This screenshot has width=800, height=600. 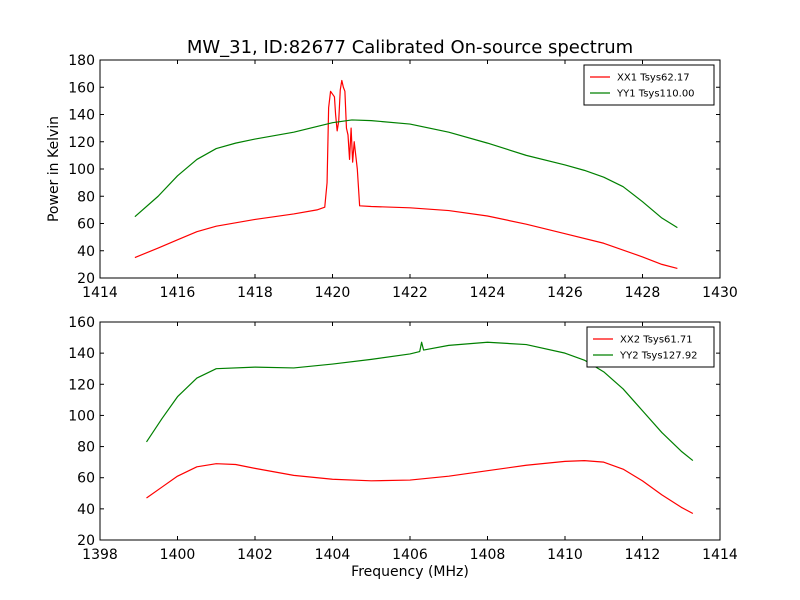 I want to click on x-tick-label: 1404, so click(x=333, y=555).